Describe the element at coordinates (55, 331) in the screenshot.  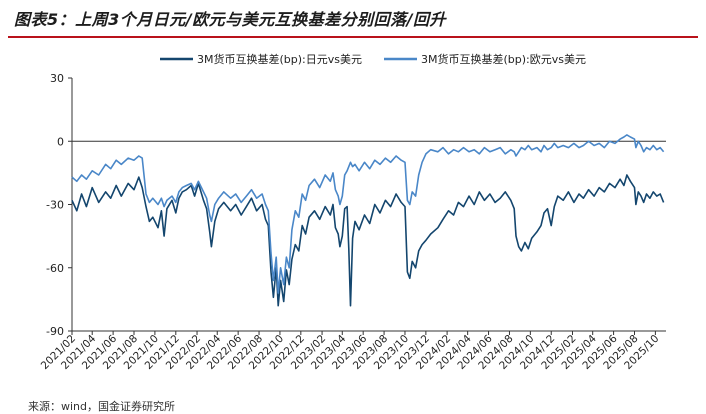
I see `y-tick-label: -90` at that location.